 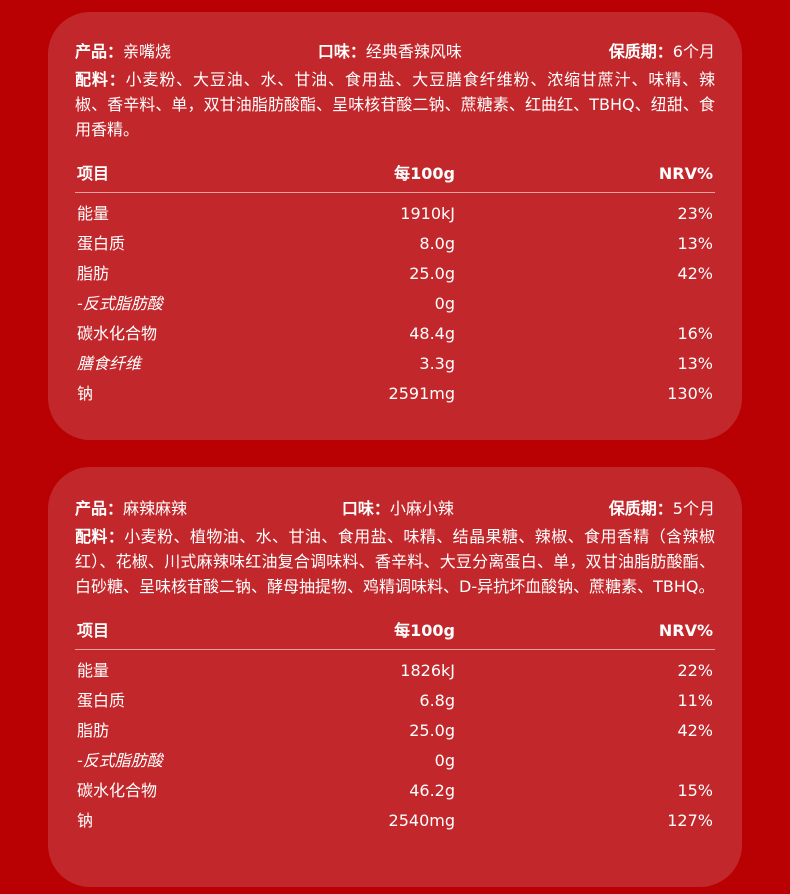 What do you see at coordinates (109, 363) in the screenshot?
I see `nutrient-name: 膳食纤维` at bounding box center [109, 363].